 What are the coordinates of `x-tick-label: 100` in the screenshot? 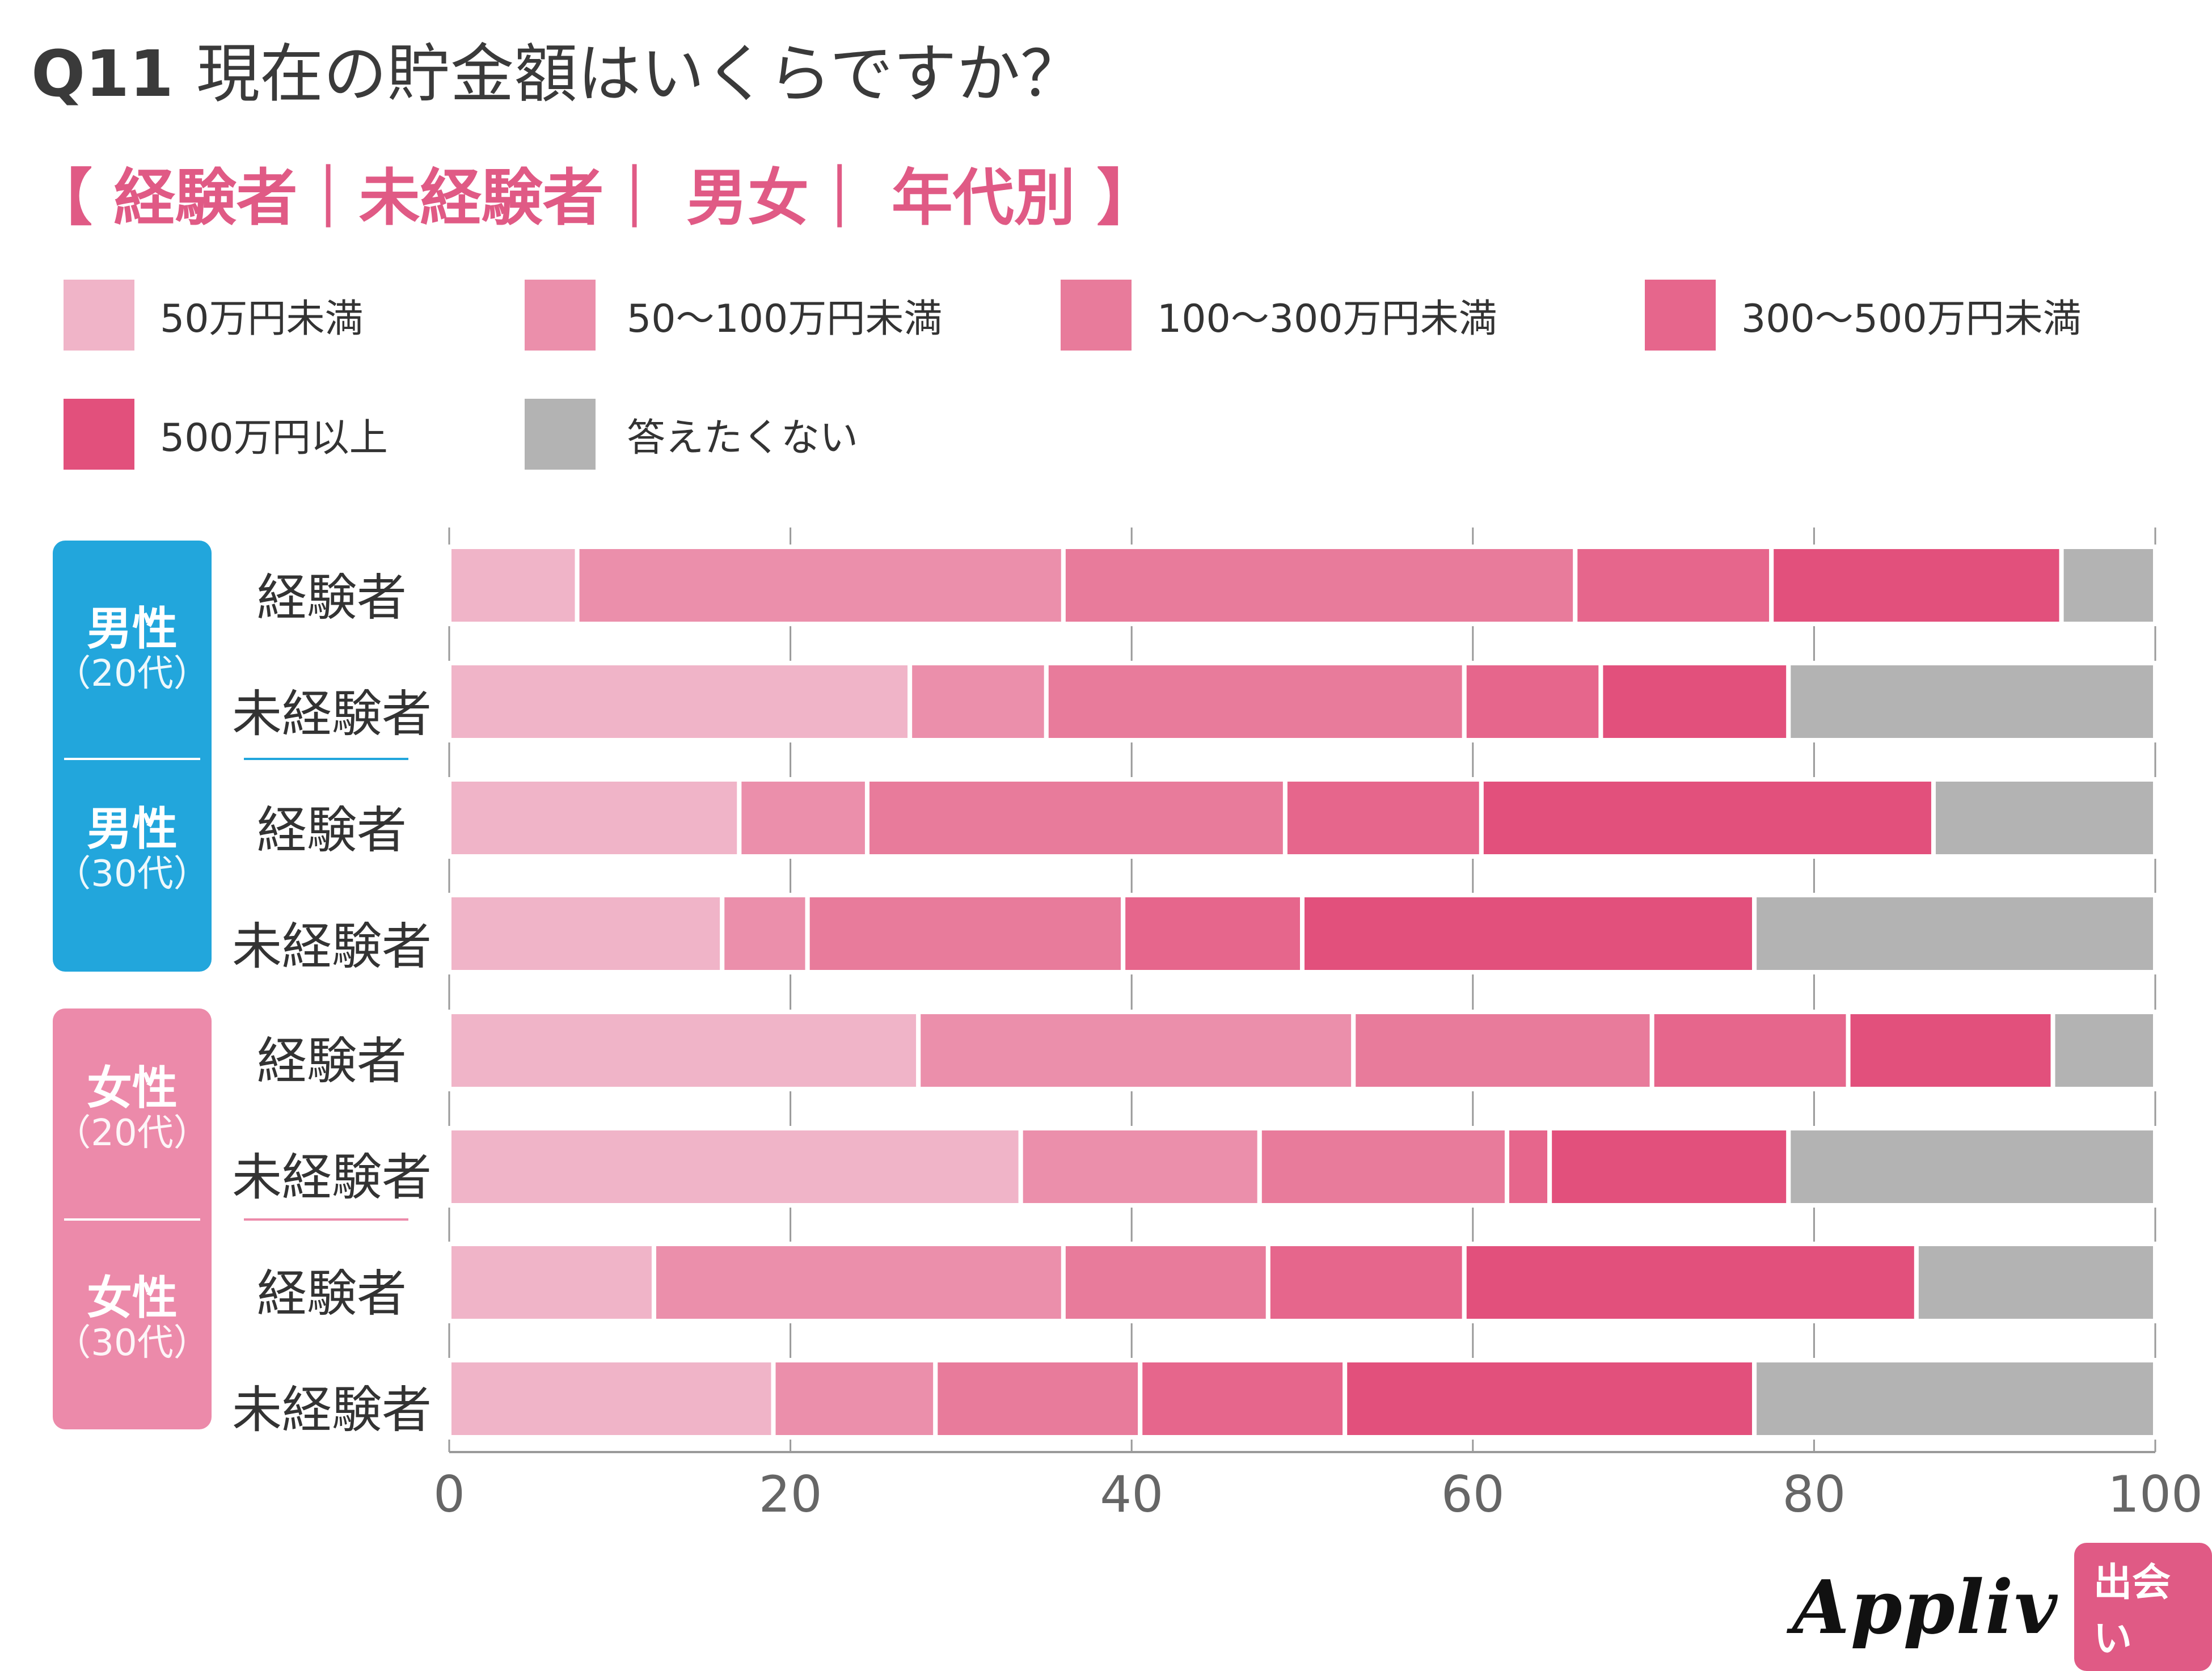 It's located at (2155, 1494).